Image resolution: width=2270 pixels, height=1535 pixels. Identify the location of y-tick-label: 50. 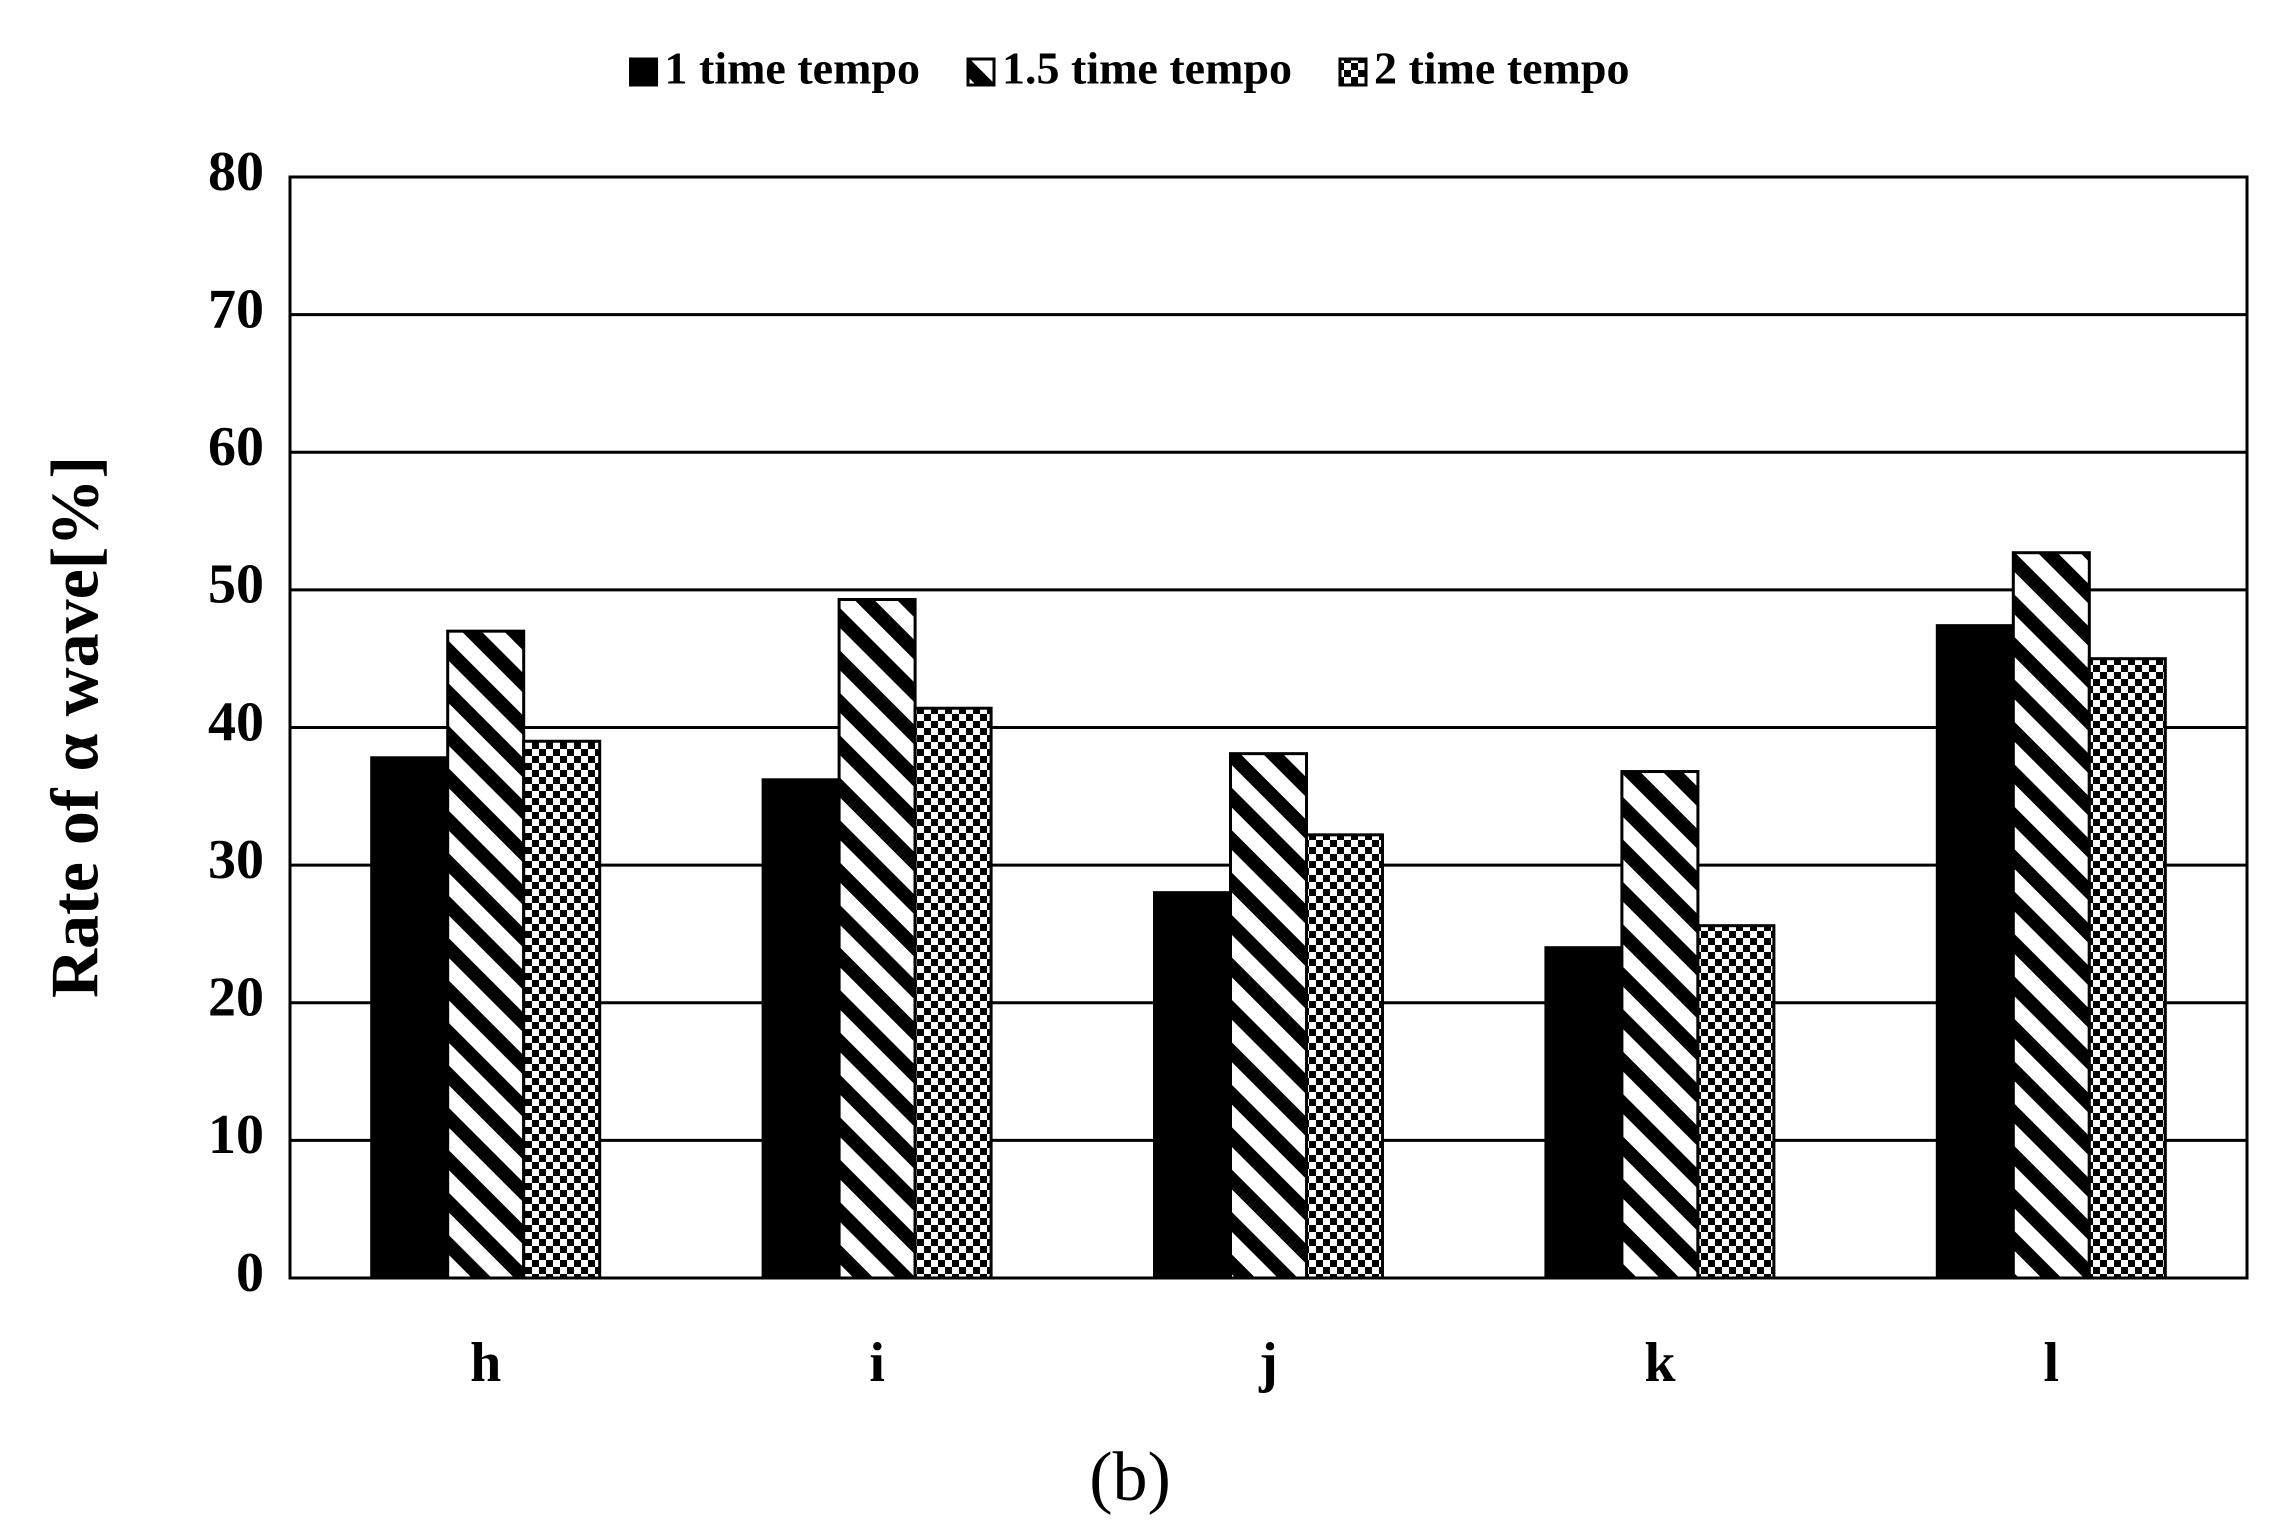
(236, 585).